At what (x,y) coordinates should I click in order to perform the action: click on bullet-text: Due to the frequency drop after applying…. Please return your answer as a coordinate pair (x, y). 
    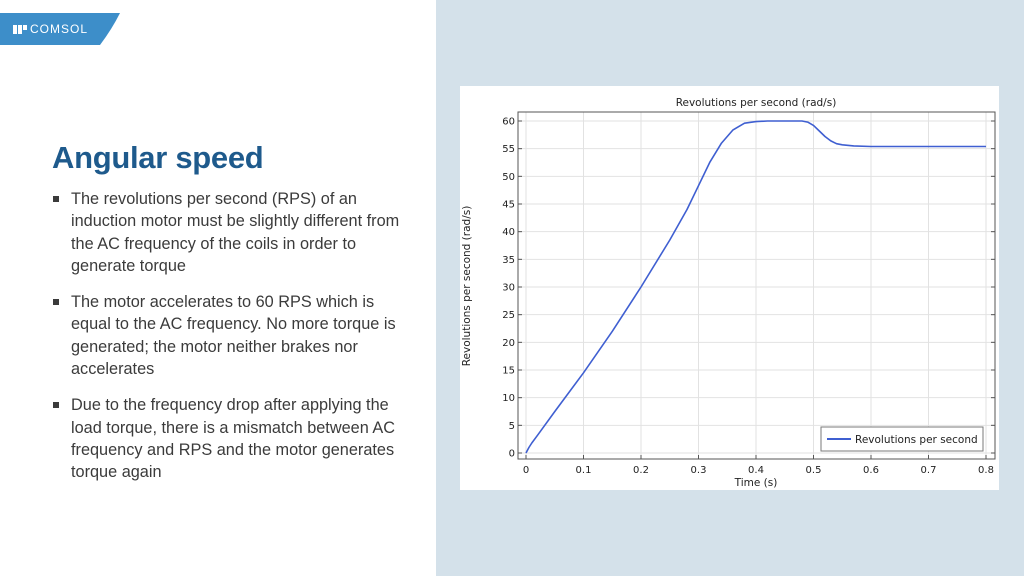
    Looking at the image, I should click on (233, 439).